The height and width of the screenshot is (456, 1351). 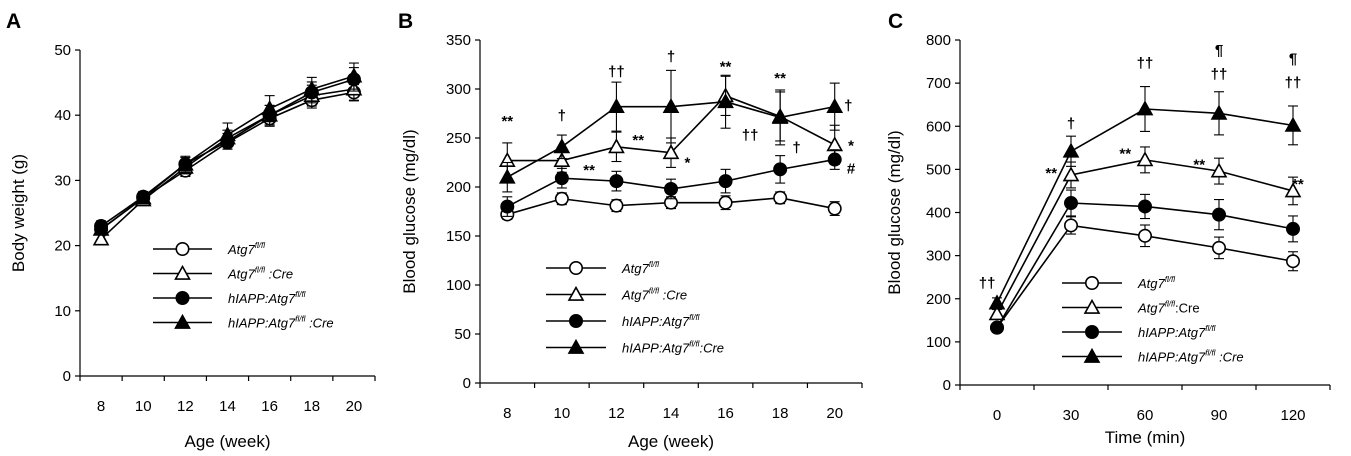 What do you see at coordinates (671, 413) in the screenshot?
I see `x-tick-label: 14` at bounding box center [671, 413].